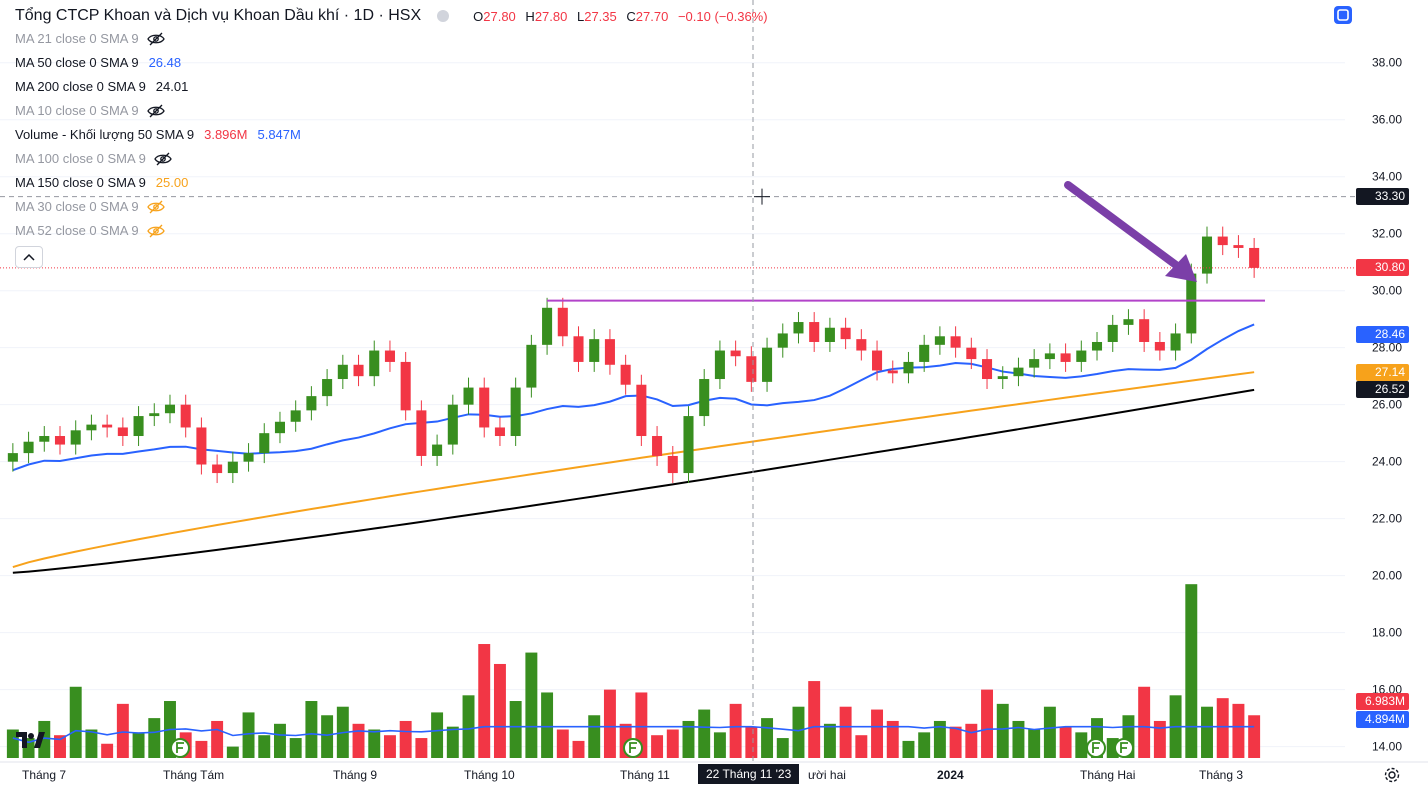 Image resolution: width=1428 pixels, height=787 pixels. What do you see at coordinates (1392, 775) in the screenshot?
I see `gear-icon` at bounding box center [1392, 775].